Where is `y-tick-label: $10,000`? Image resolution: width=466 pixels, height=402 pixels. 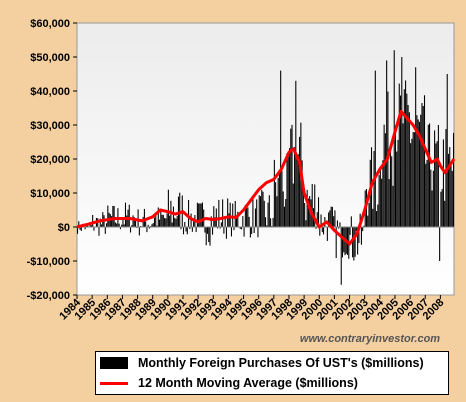 y-tick-label: $10,000 is located at coordinates (50, 194).